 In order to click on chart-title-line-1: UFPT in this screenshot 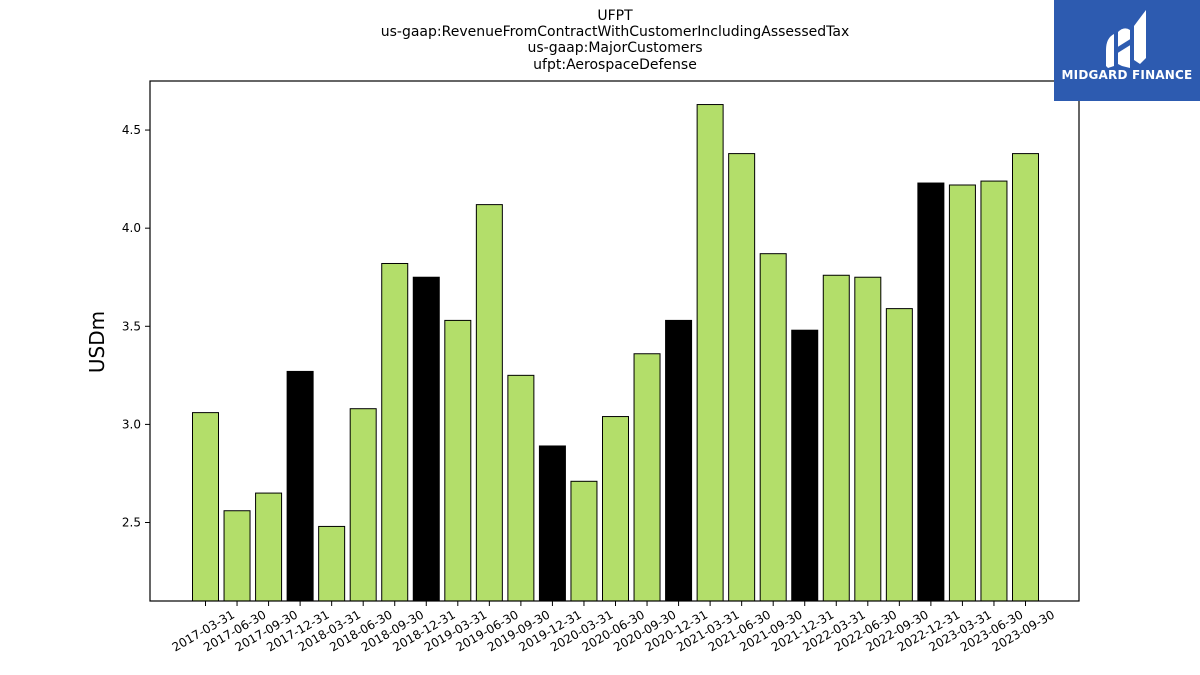, I will do `click(615, 16)`.